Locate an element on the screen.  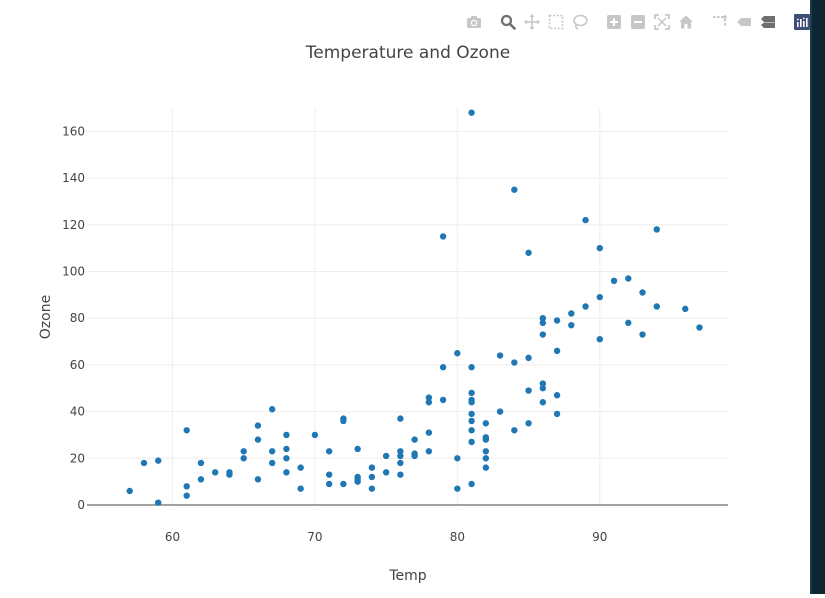
zoom-in-button is located at coordinates (614, 22).